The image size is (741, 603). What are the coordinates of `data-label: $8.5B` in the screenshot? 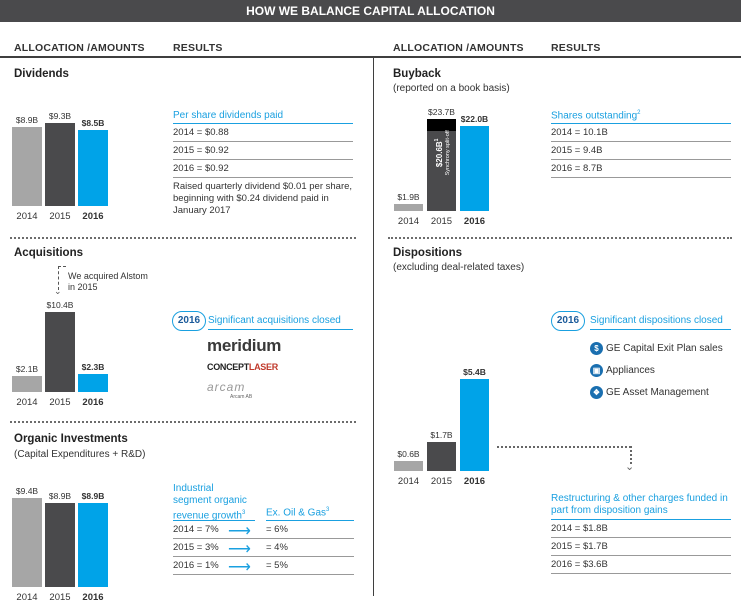 It's located at (93, 123).